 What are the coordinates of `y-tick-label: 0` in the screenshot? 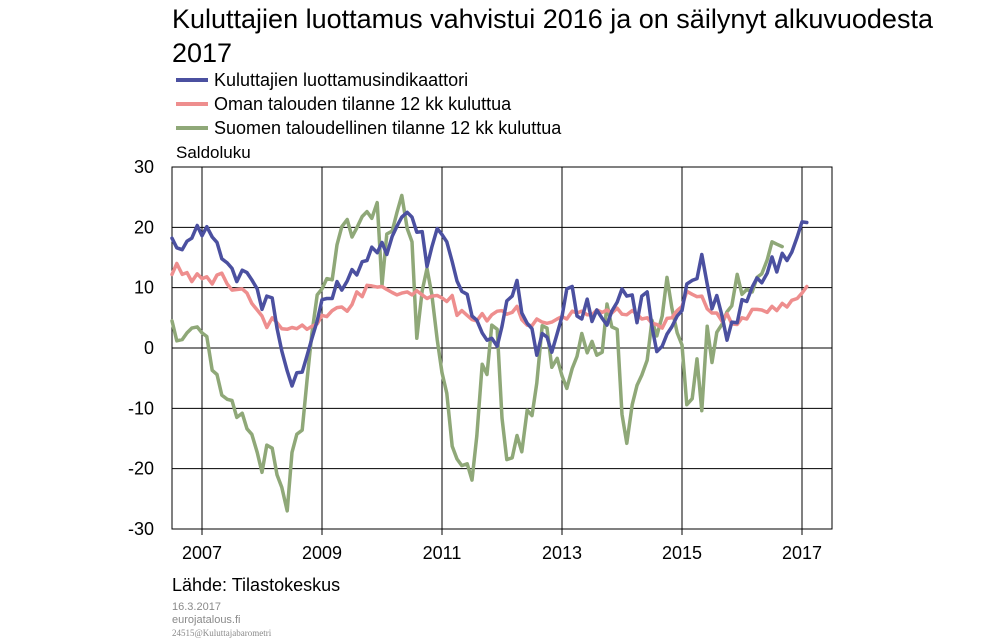 It's located at (149, 348).